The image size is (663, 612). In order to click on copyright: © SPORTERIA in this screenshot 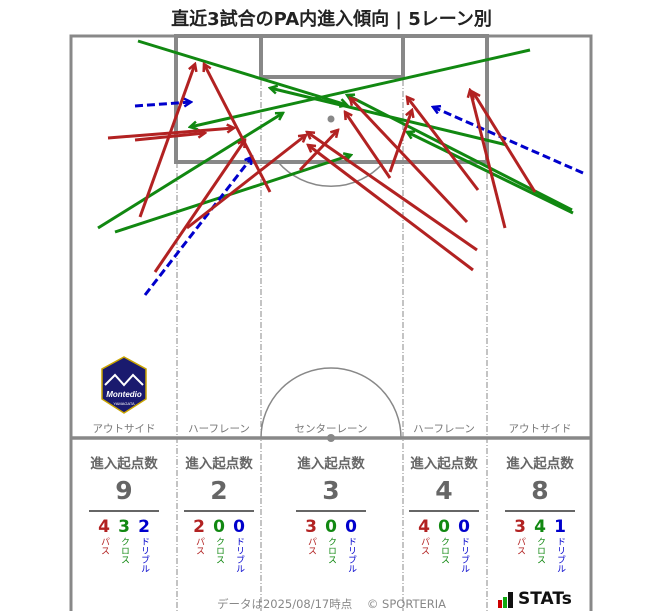, I will do `click(406, 604)`.